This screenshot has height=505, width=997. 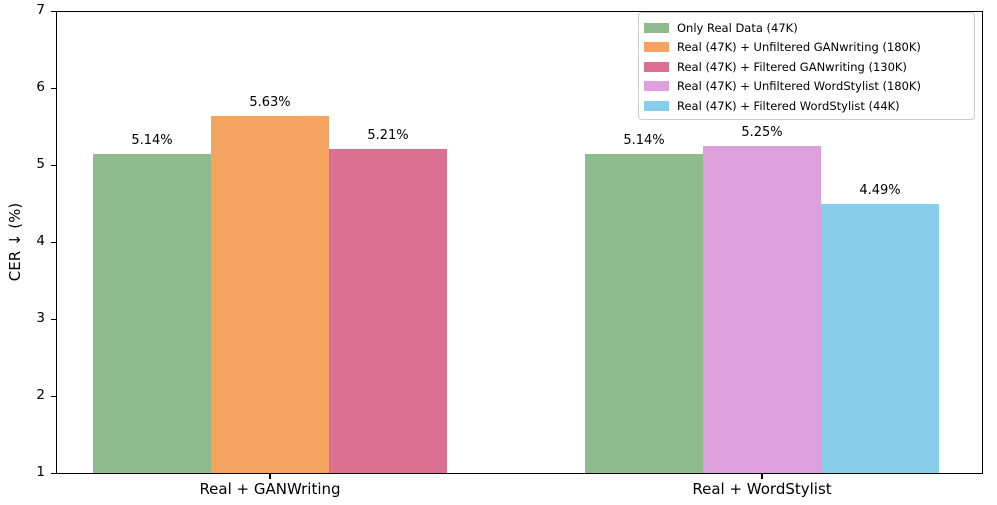 I want to click on legend-entry: Real (47K) + Filtered GANwriting (130K), so click(x=806, y=67).